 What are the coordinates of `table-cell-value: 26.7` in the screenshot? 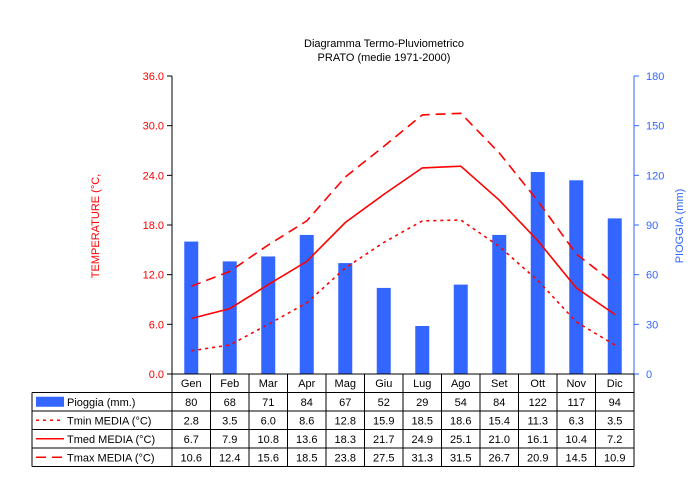 It's located at (499, 458).